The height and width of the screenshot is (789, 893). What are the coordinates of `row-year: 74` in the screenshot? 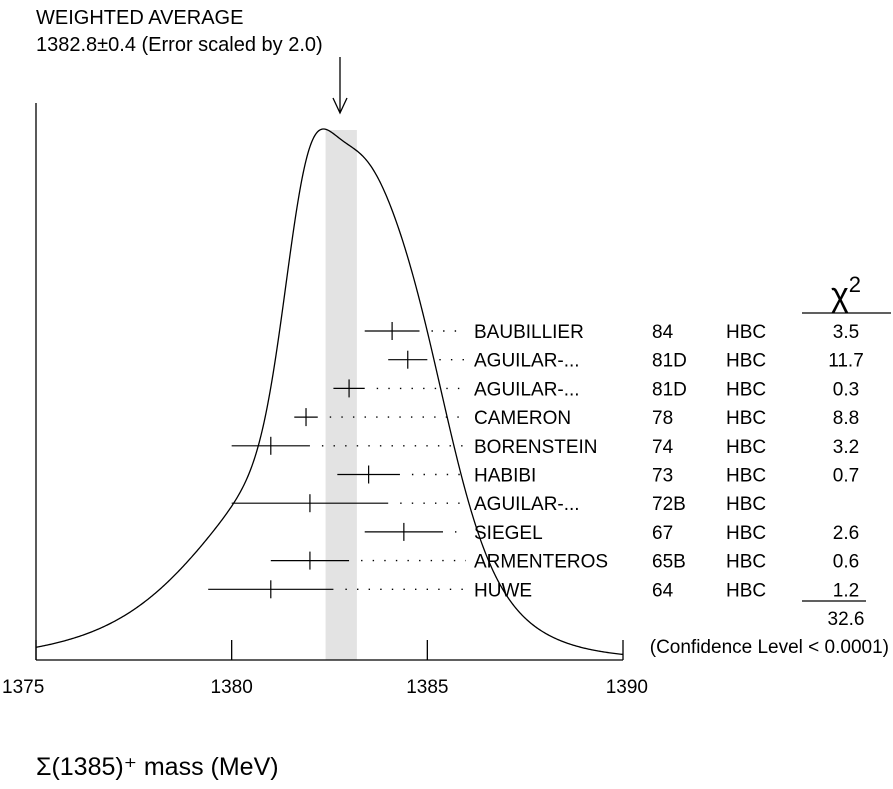 It's located at (663, 447).